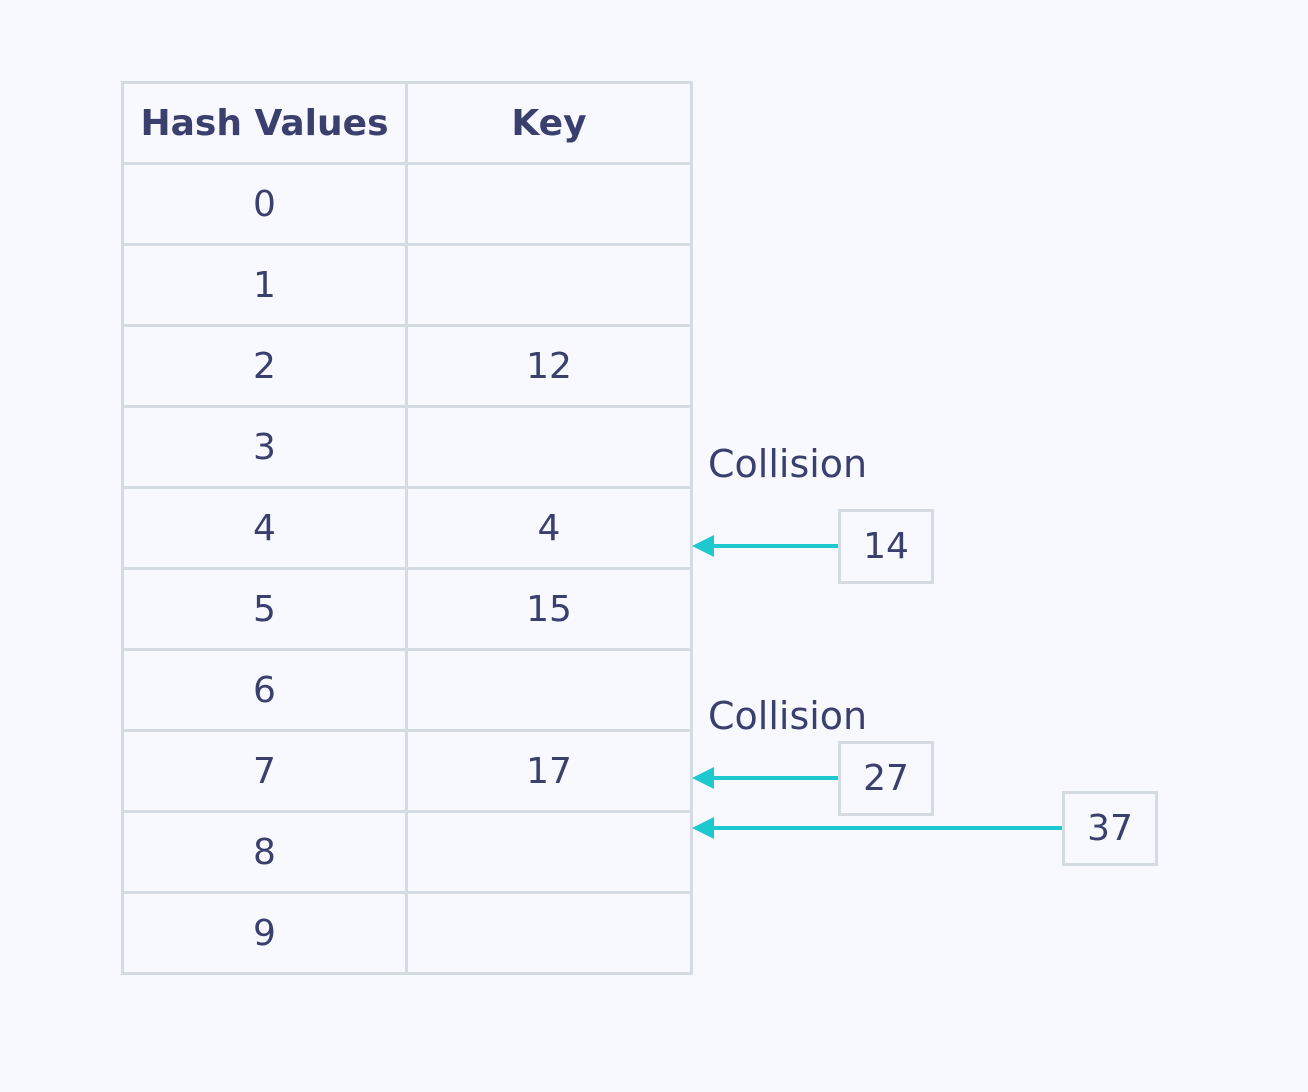  I want to click on key-cell: 17, so click(549, 771).